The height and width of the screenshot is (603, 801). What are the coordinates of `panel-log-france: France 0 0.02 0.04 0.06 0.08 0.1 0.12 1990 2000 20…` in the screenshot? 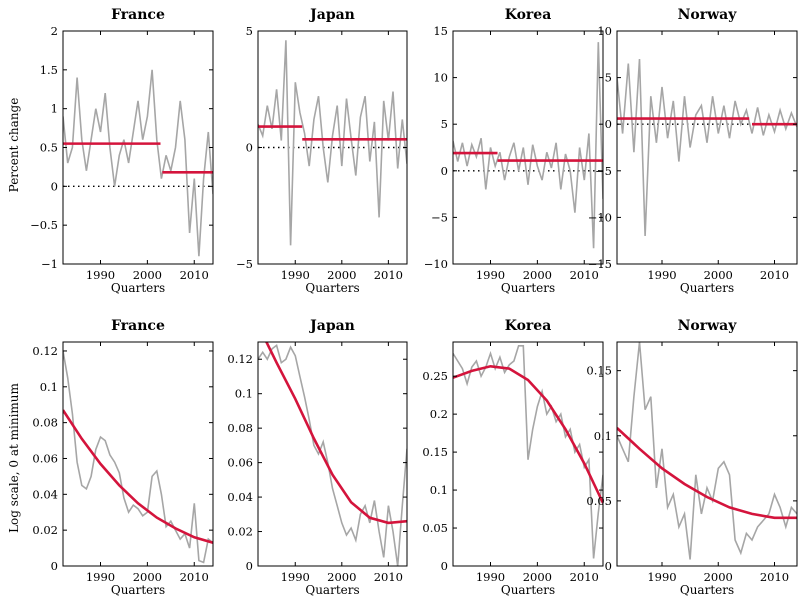 It's located at (123, 457).